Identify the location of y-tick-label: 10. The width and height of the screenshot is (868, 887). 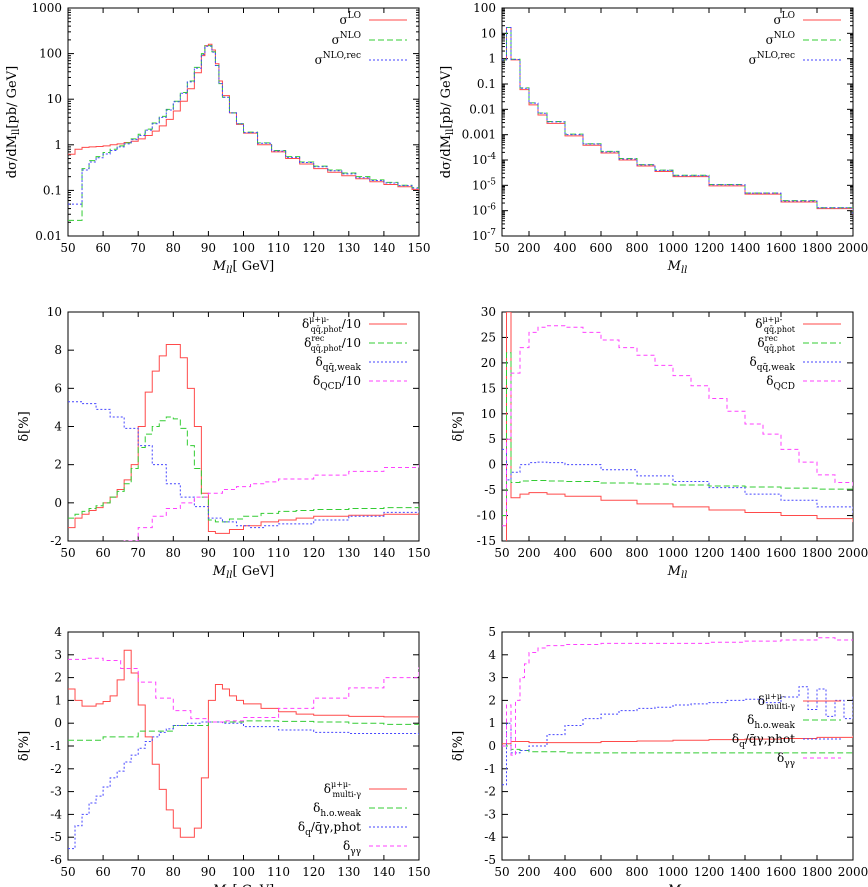
(488, 33).